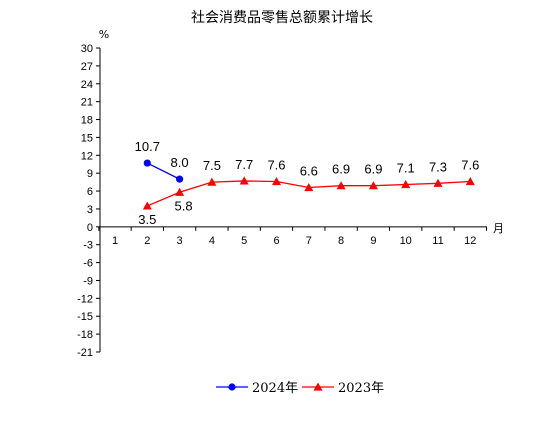 The width and height of the screenshot is (554, 423). I want to click on x-axis-unit: 月, so click(498, 228).